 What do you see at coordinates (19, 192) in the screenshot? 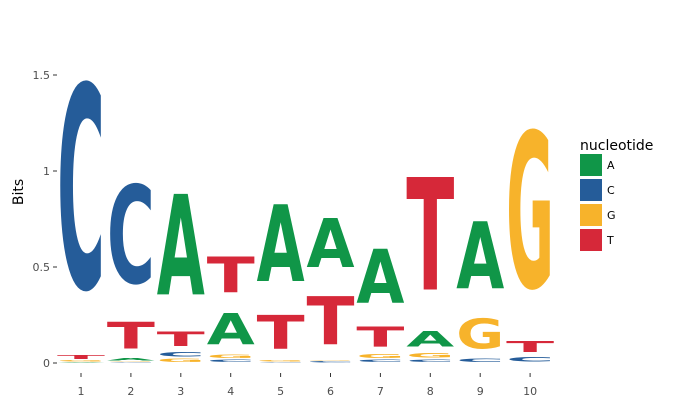
I see `y-axis-title: Bits` at bounding box center [19, 192].